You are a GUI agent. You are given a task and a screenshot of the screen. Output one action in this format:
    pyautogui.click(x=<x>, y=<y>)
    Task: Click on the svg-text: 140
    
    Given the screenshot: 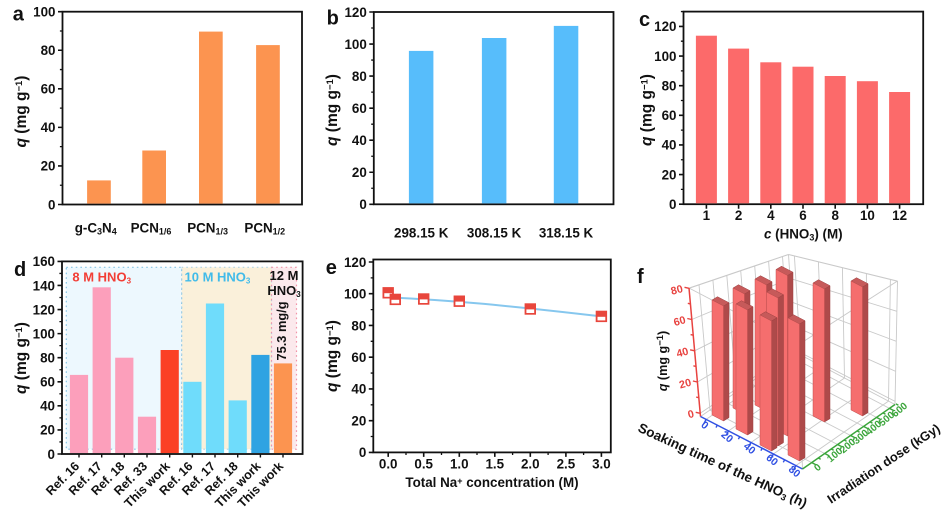 What is the action you would take?
    pyautogui.click(x=44, y=285)
    